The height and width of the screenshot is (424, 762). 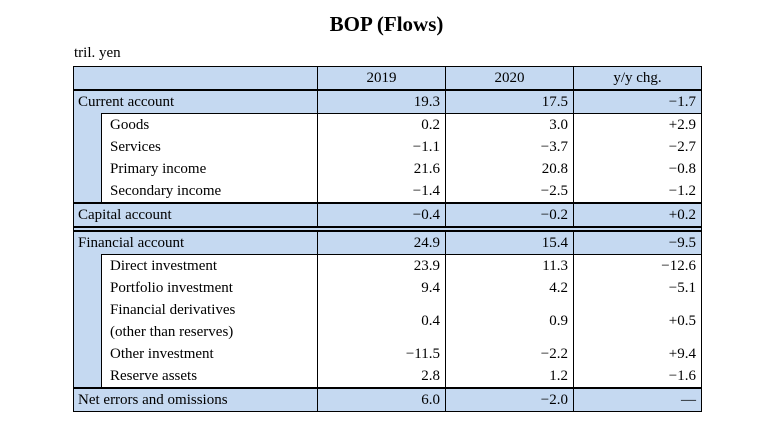 I want to click on row-services-2020: −3.7, so click(x=554, y=147).